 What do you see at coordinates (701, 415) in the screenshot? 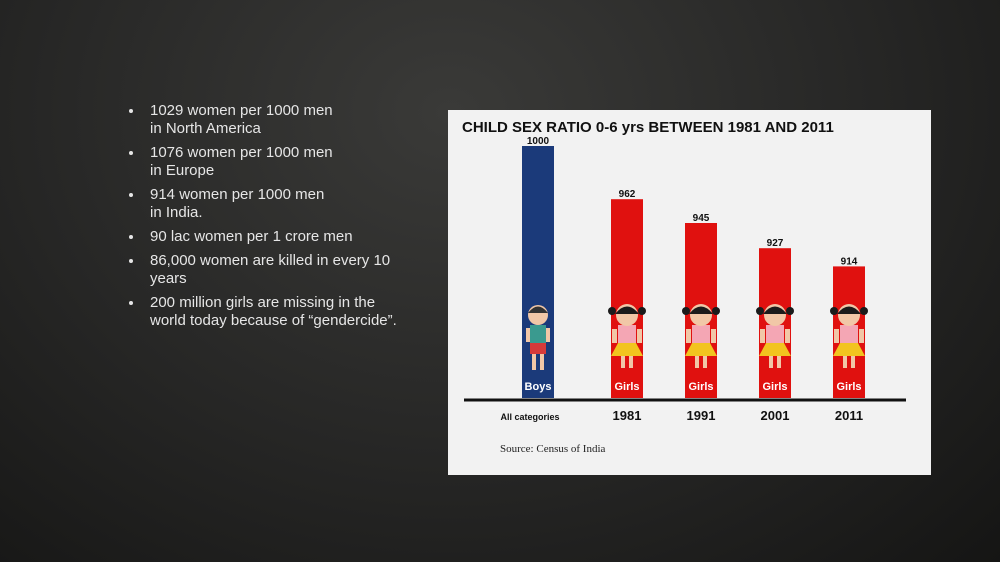
I see `x-tick-label: 1991` at bounding box center [701, 415].